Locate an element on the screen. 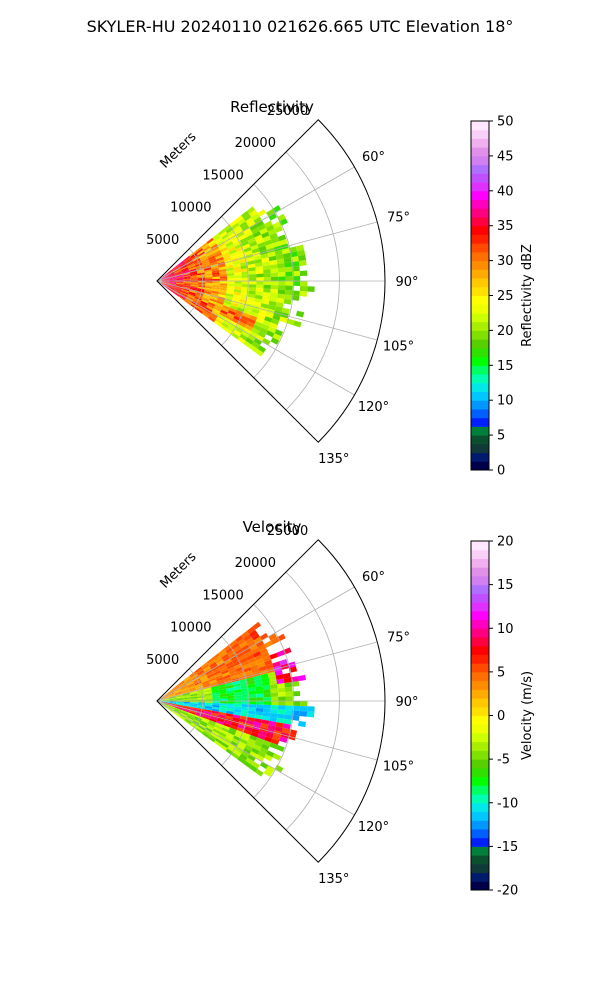  colorbar-tick-label: -5 is located at coordinates (503, 760).